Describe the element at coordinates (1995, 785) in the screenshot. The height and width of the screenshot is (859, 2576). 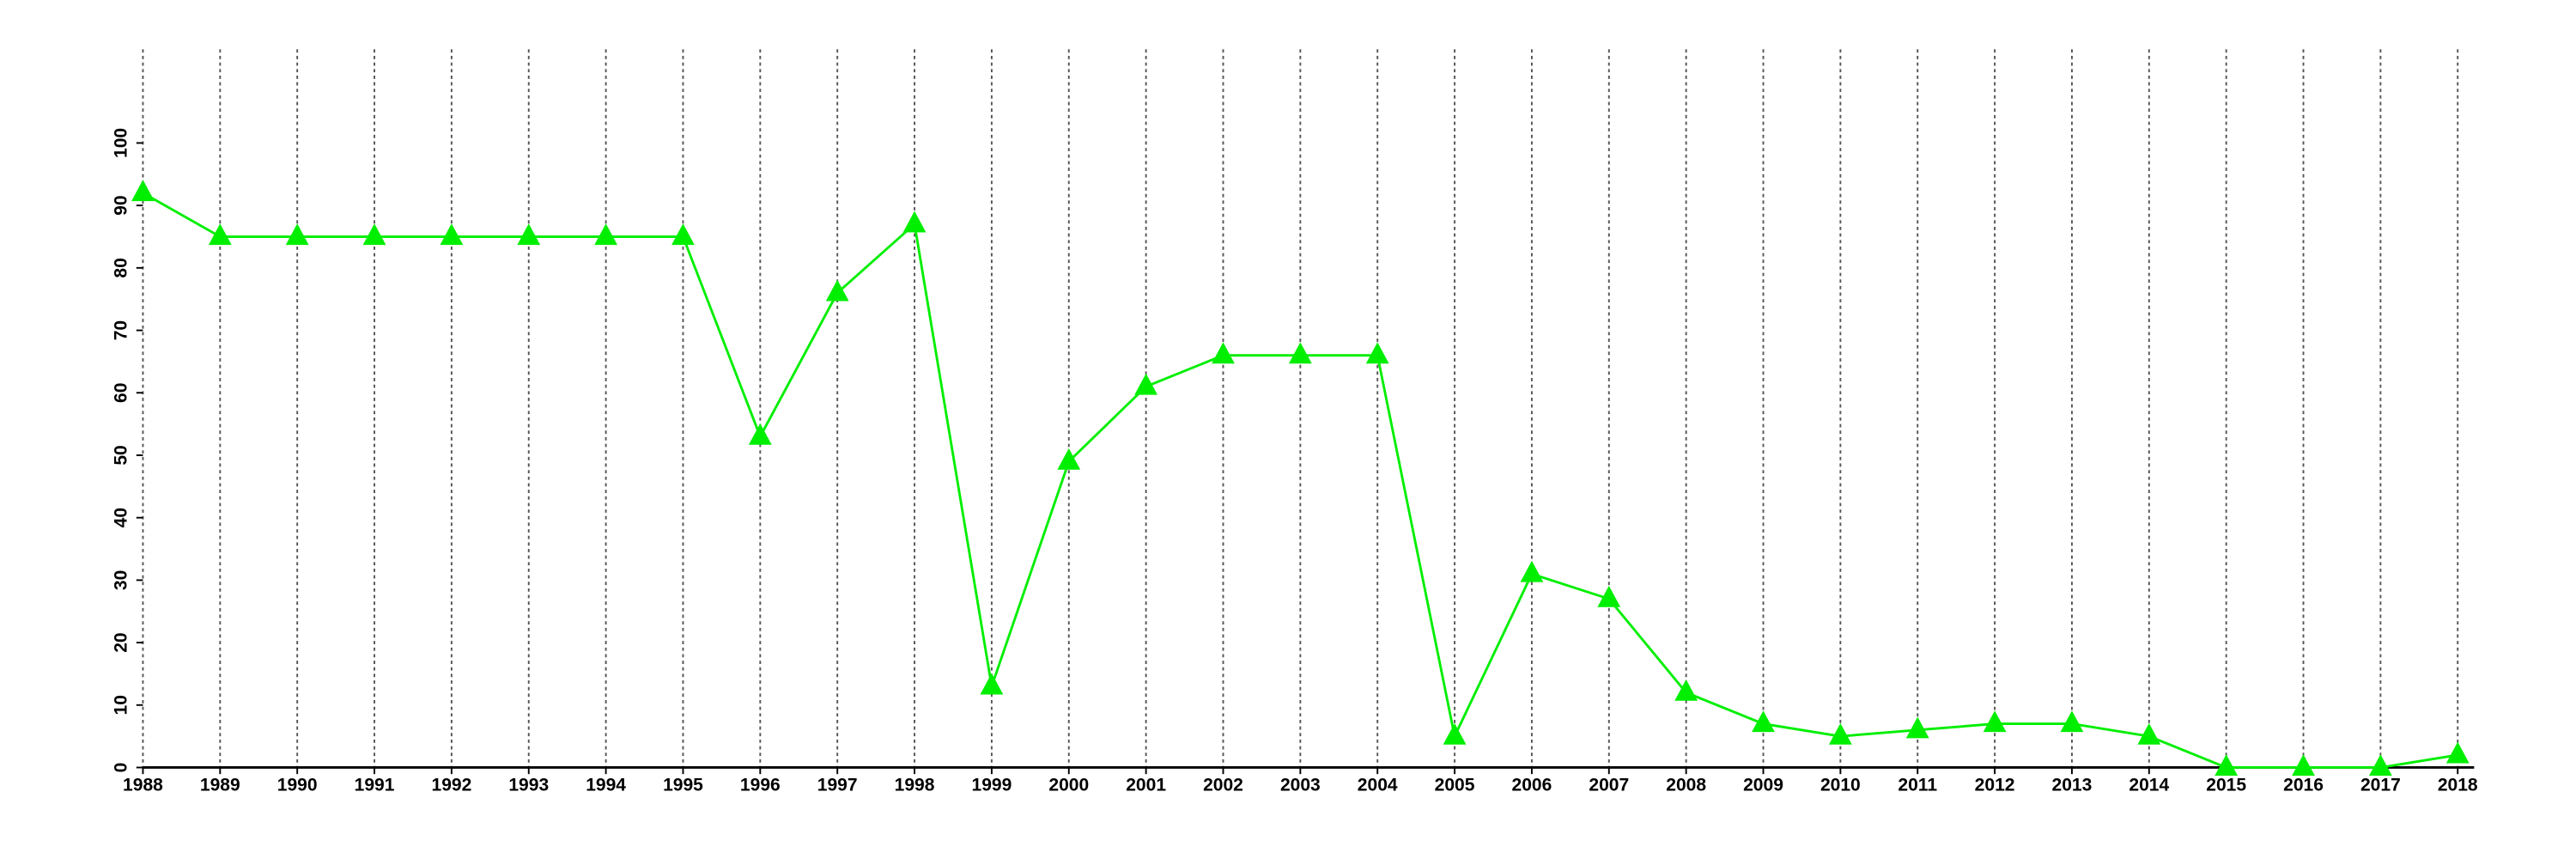
I see `x-tick-label: 2012` at that location.